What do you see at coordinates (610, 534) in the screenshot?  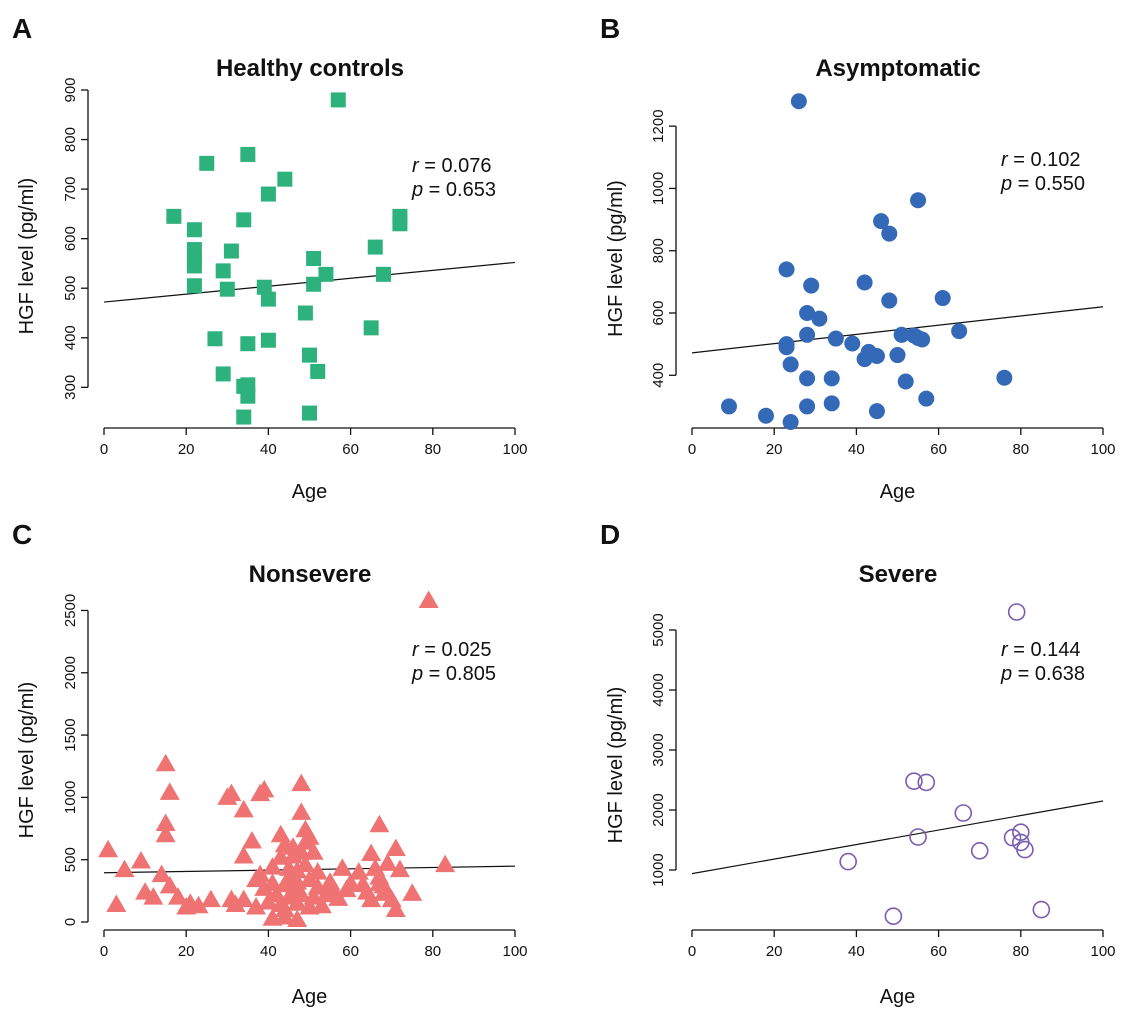 I see `panel-letter: D` at bounding box center [610, 534].